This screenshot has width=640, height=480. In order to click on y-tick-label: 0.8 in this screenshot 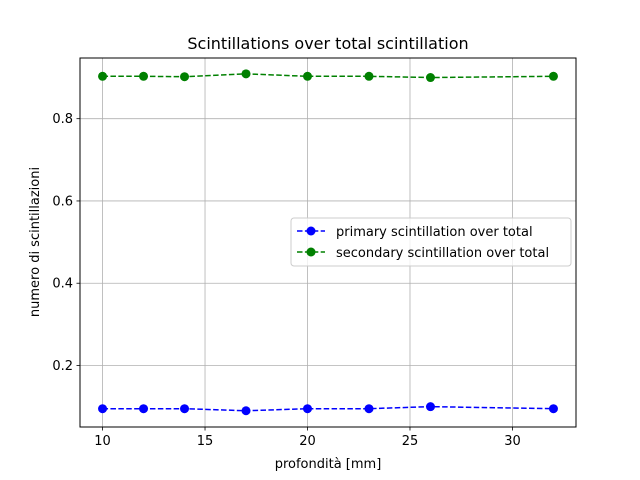, I will do `click(62, 119)`.